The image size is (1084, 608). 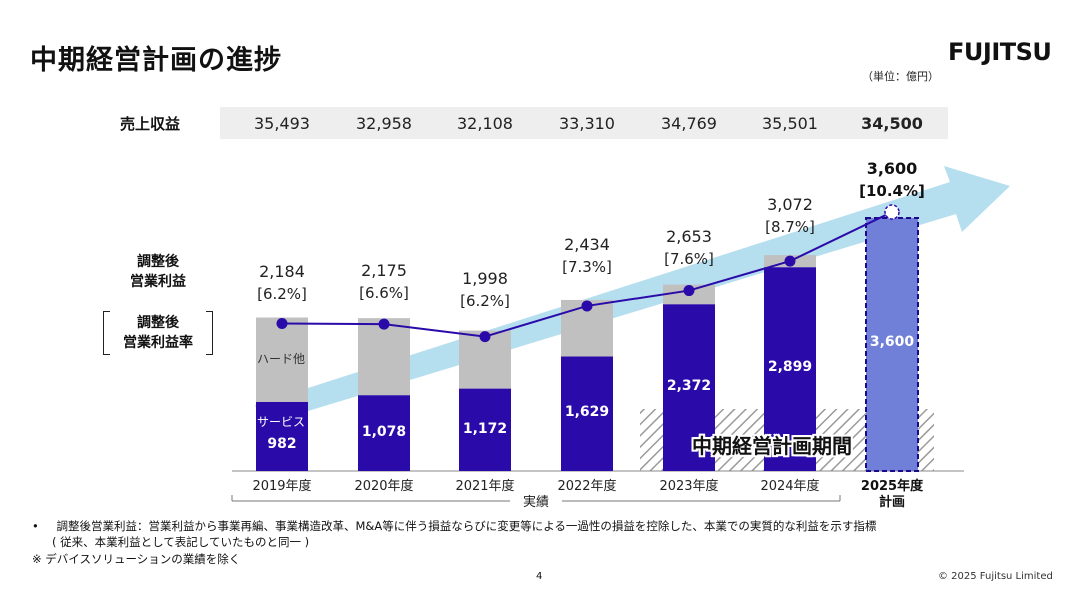 I want to click on service-segment-label: サービス, so click(x=281, y=422).